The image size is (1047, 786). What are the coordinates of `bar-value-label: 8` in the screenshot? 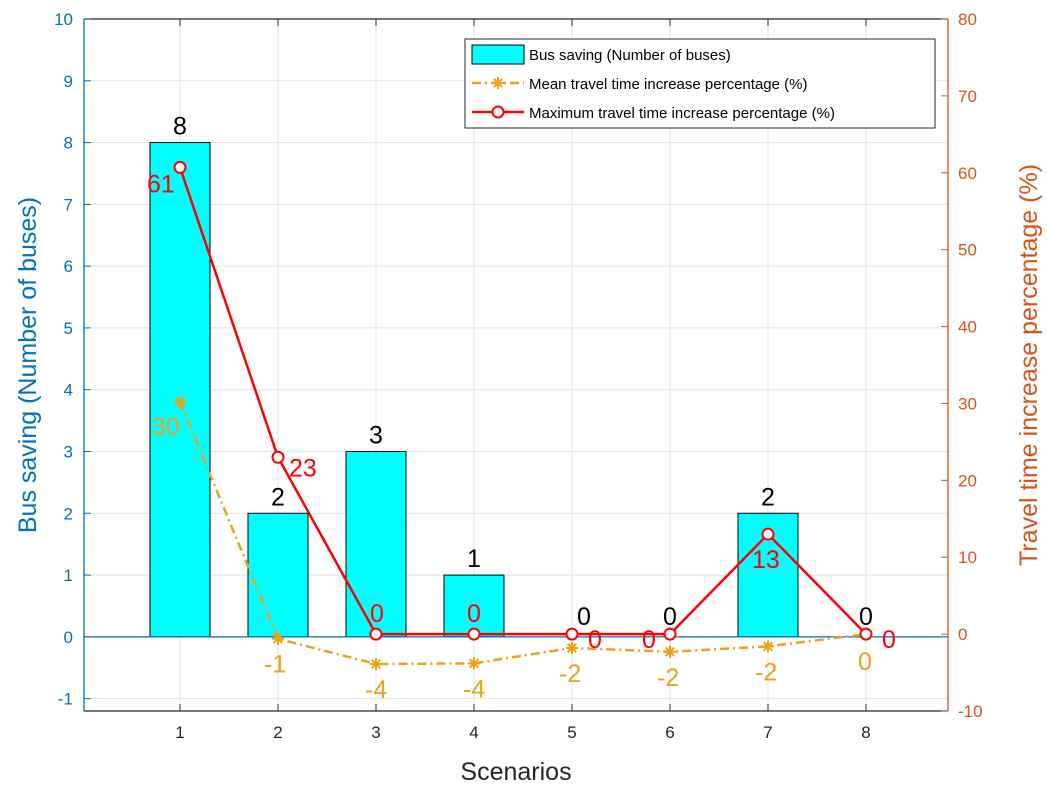 It's located at (180, 127).